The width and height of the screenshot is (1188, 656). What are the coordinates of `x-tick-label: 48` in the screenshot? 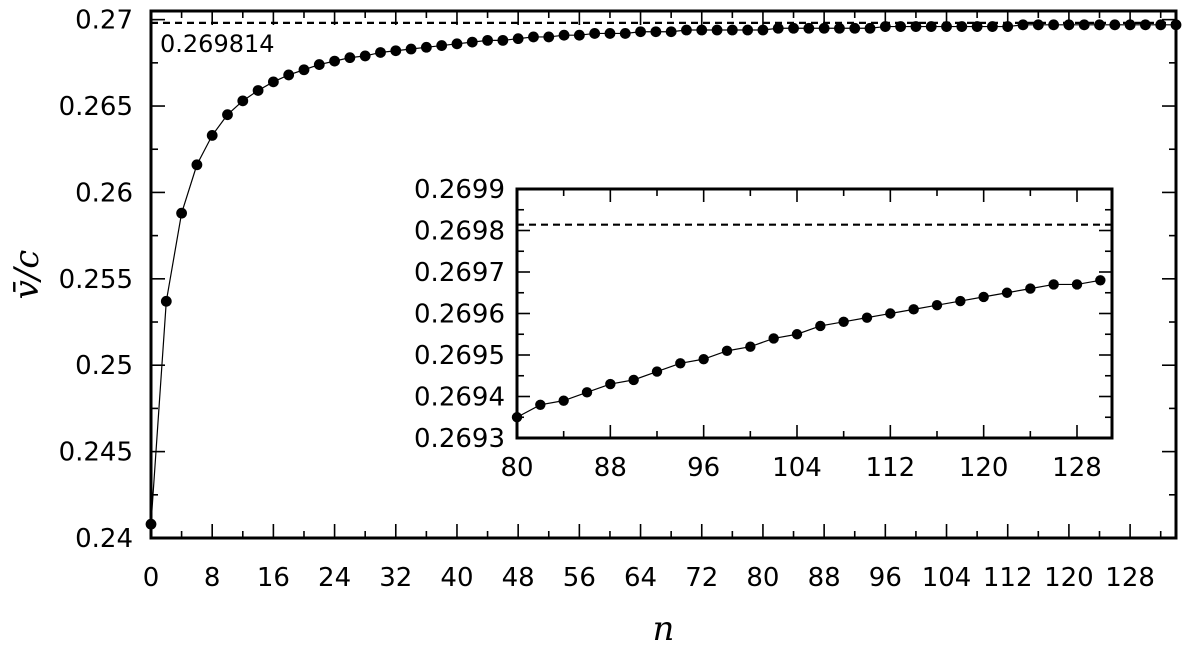 It's located at (518, 578).